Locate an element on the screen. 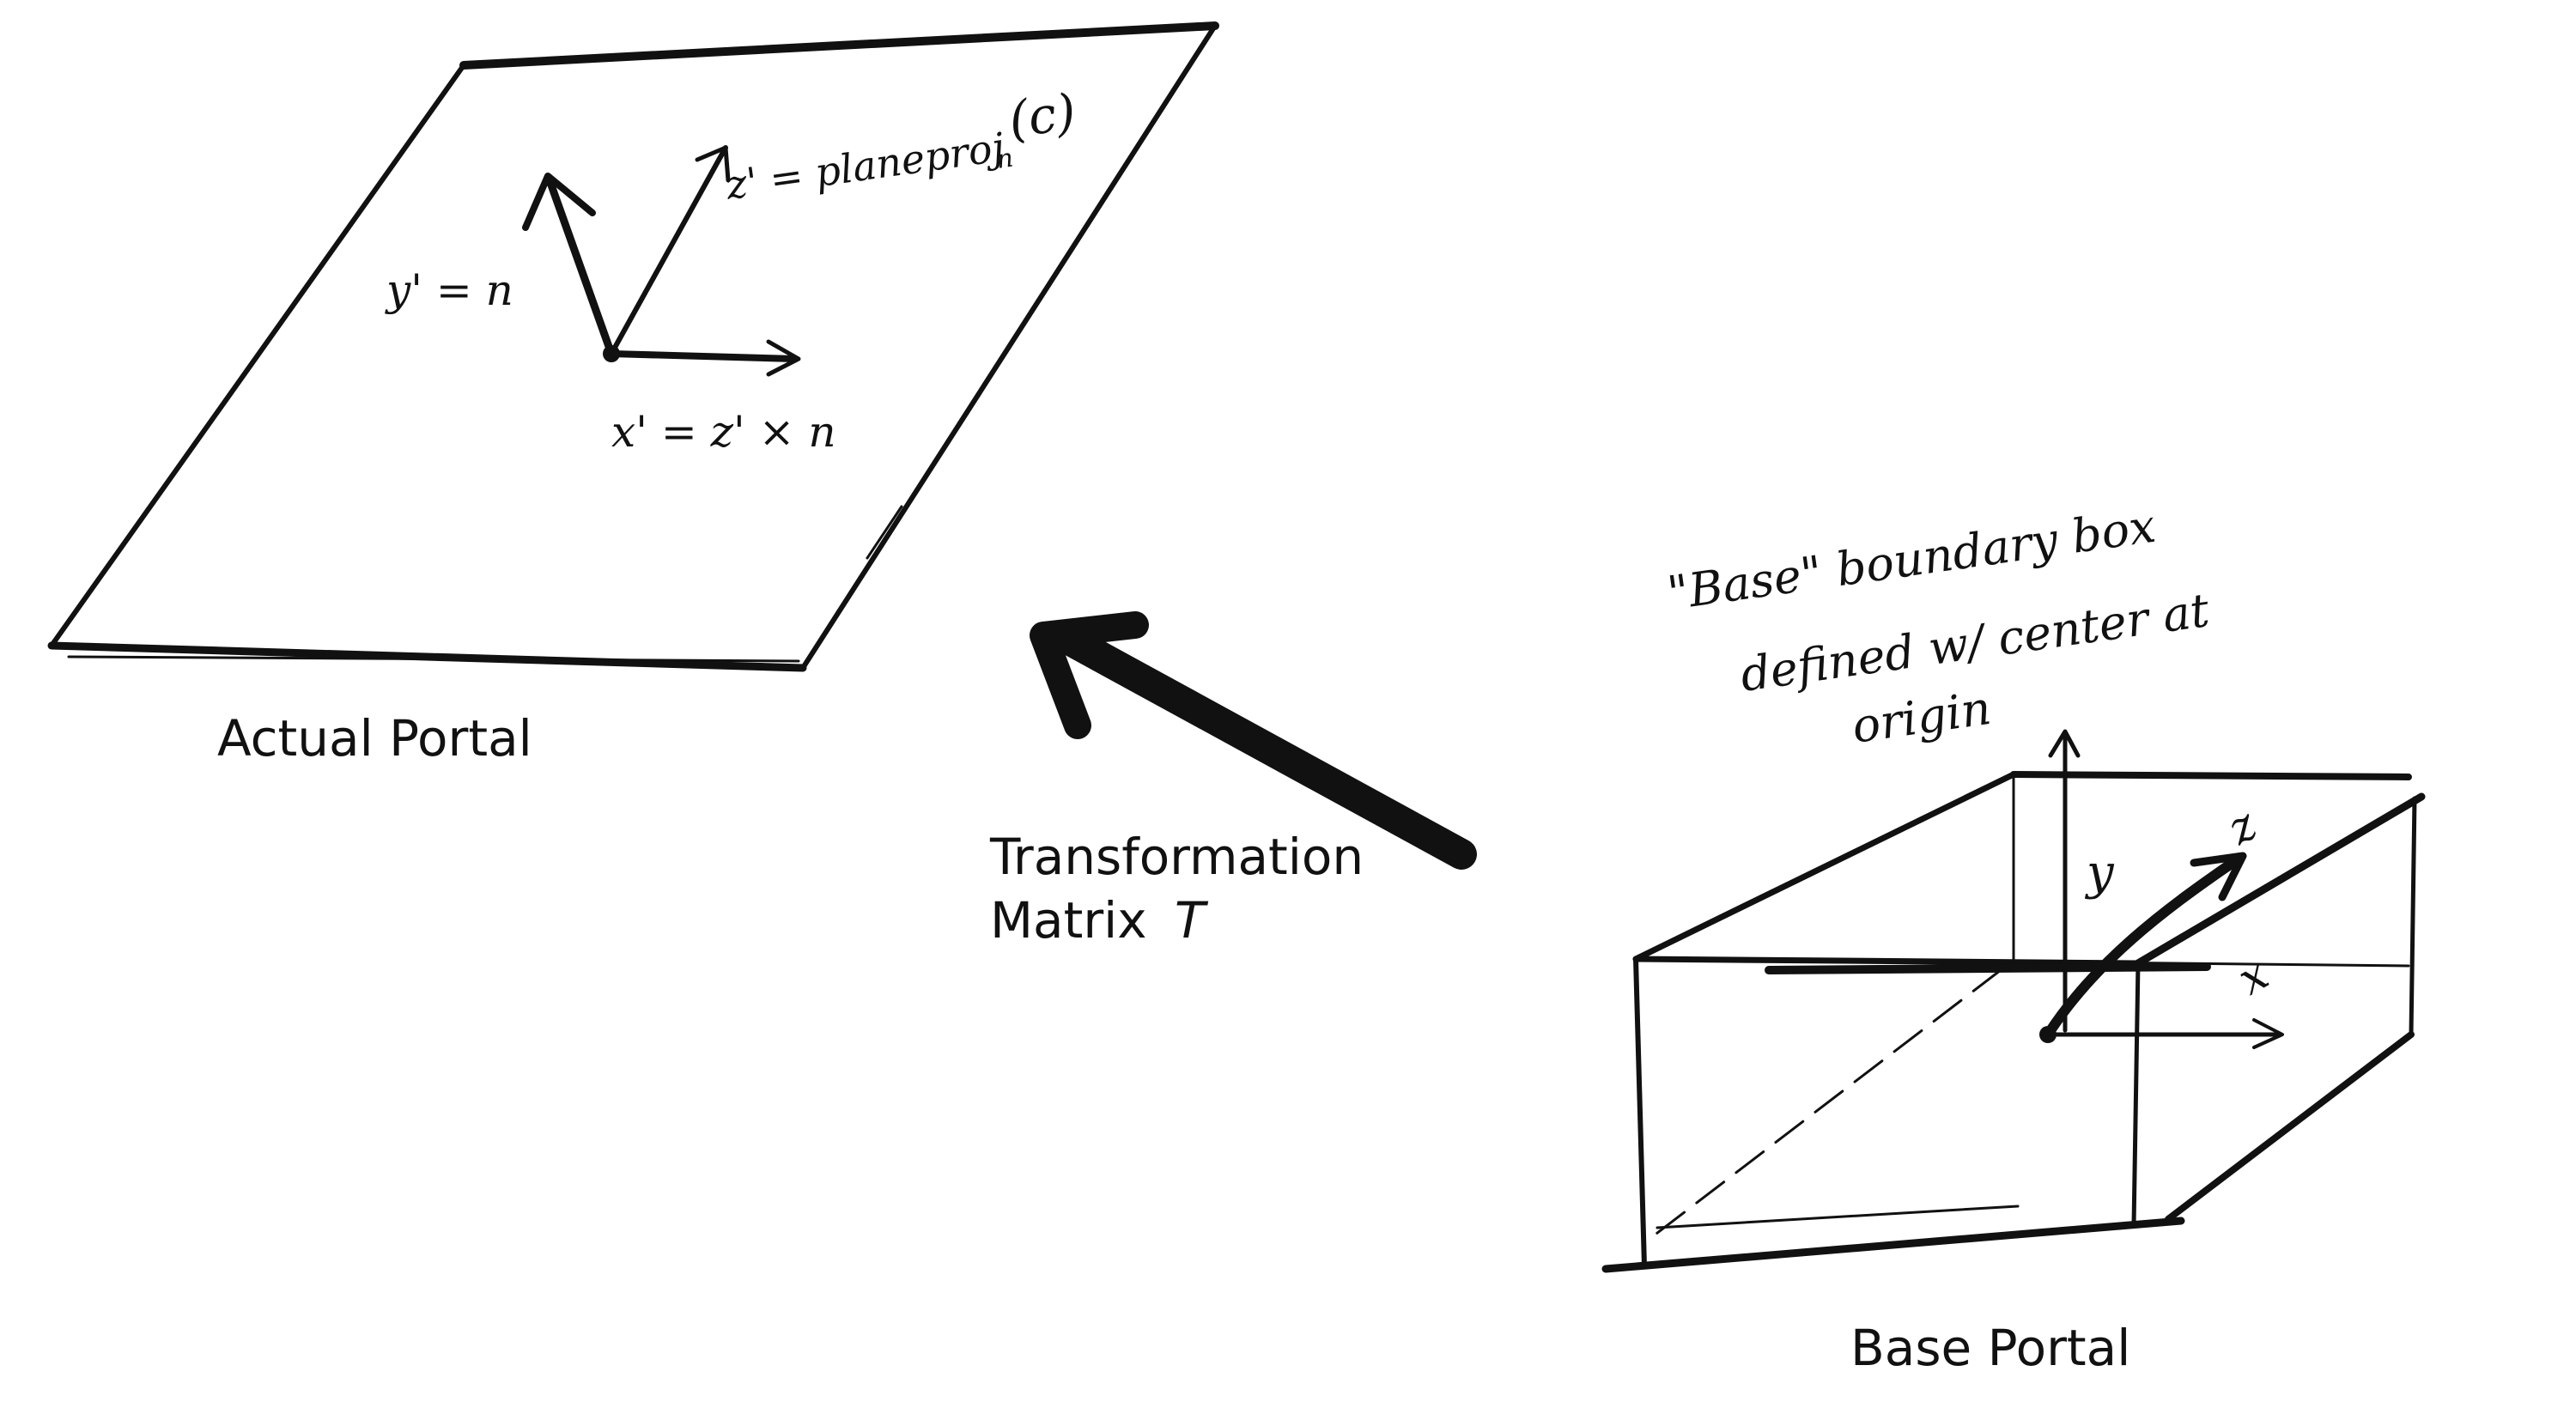 This screenshot has width=2576, height=1420. x-prime-axis is located at coordinates (703, 356).